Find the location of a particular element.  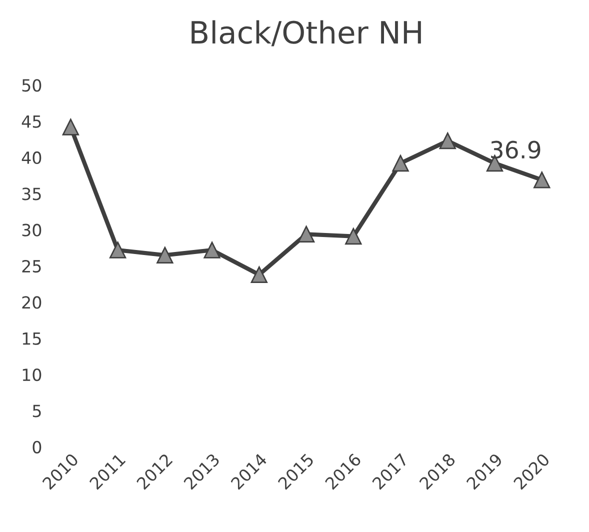

chart-title: Black/Other NH is located at coordinates (306, 33).